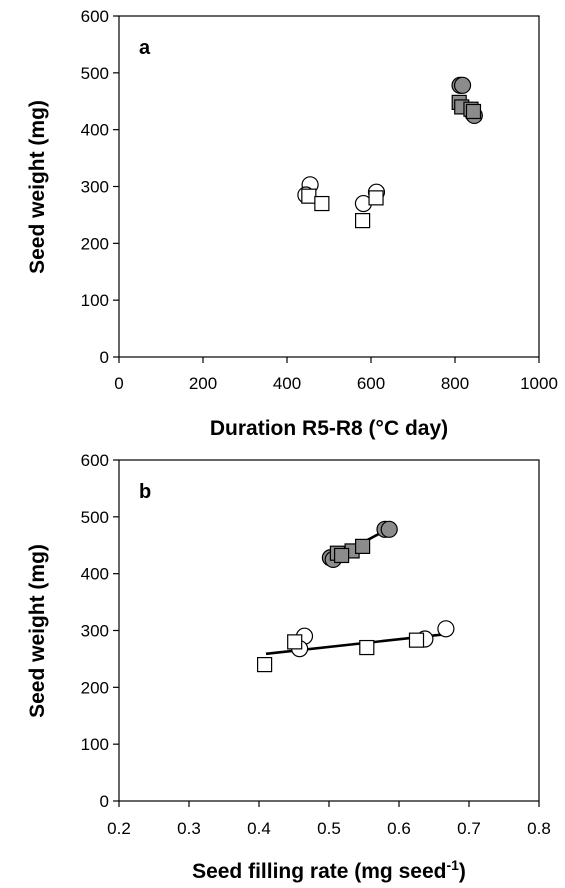 The height and width of the screenshot is (888, 565). I want to click on chart-b-gray-circle-point, so click(389, 529).